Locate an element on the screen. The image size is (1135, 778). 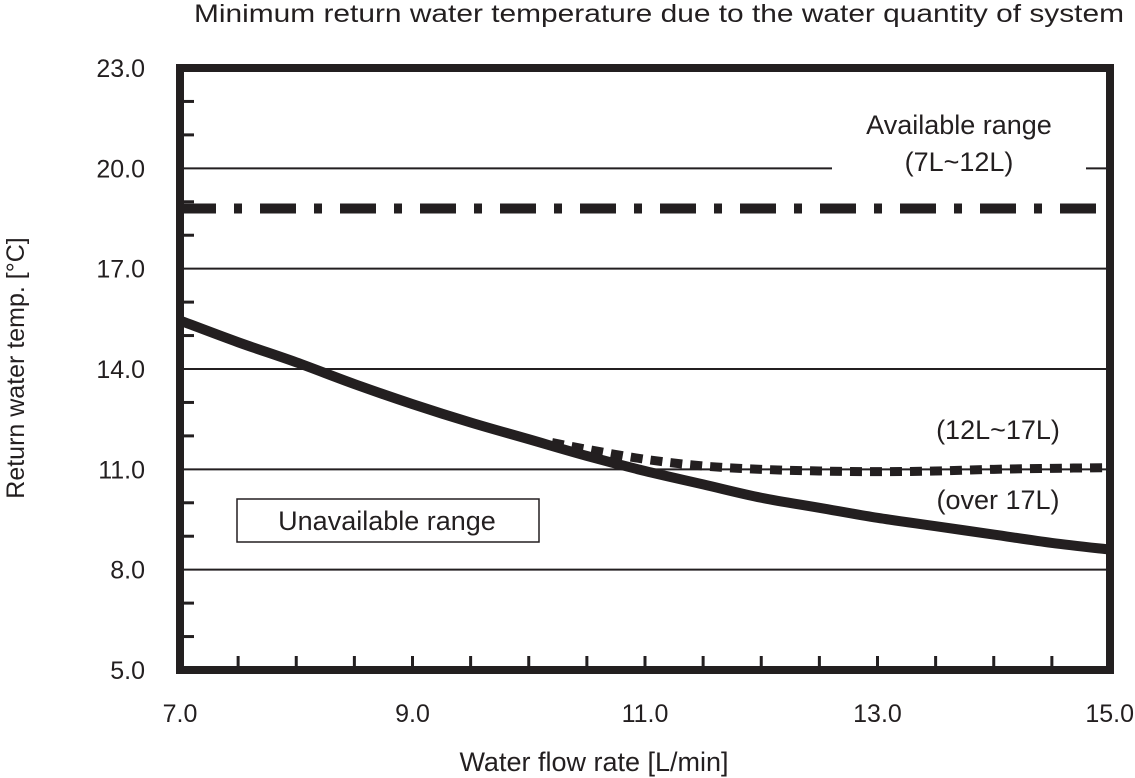
x-tick-label: 11.0 is located at coordinates (645, 714).